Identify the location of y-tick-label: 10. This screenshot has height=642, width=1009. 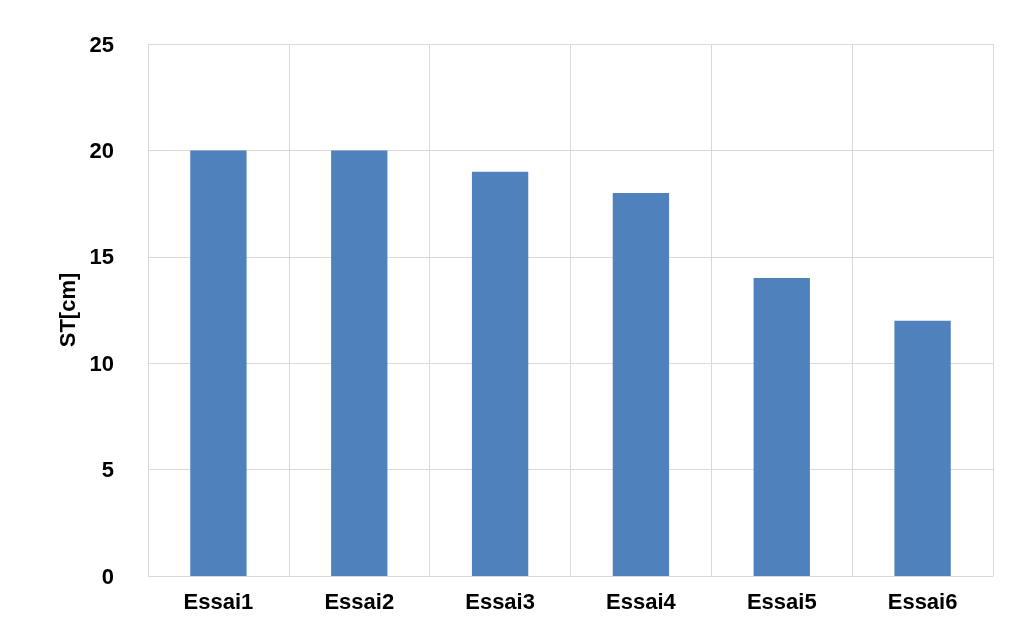
(101, 363).